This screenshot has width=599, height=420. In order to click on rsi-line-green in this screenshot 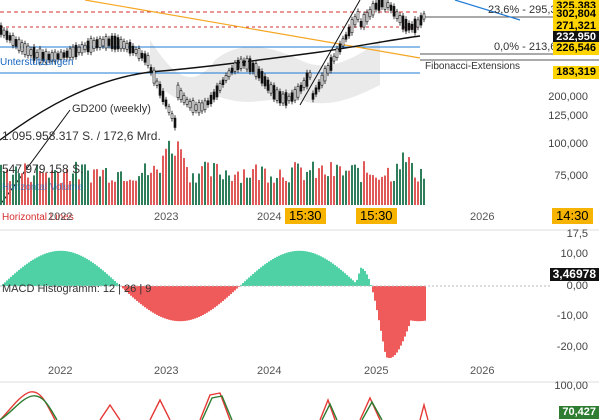, I will do `click(191, 407)`.